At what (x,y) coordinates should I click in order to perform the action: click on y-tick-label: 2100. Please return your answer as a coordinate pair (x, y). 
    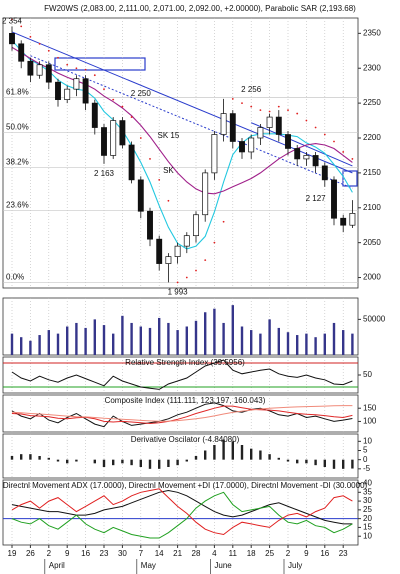
    Looking at the image, I should click on (372, 207).